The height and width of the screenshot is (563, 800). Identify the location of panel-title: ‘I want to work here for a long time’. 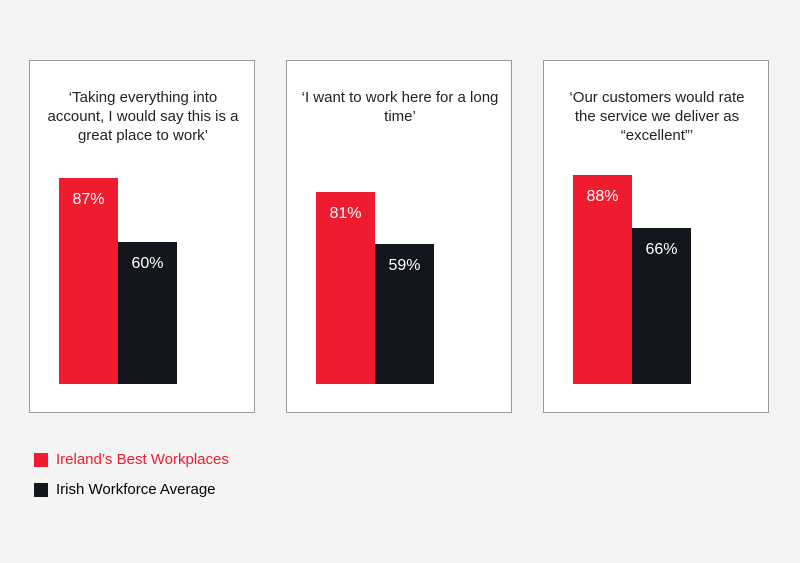
(400, 107).